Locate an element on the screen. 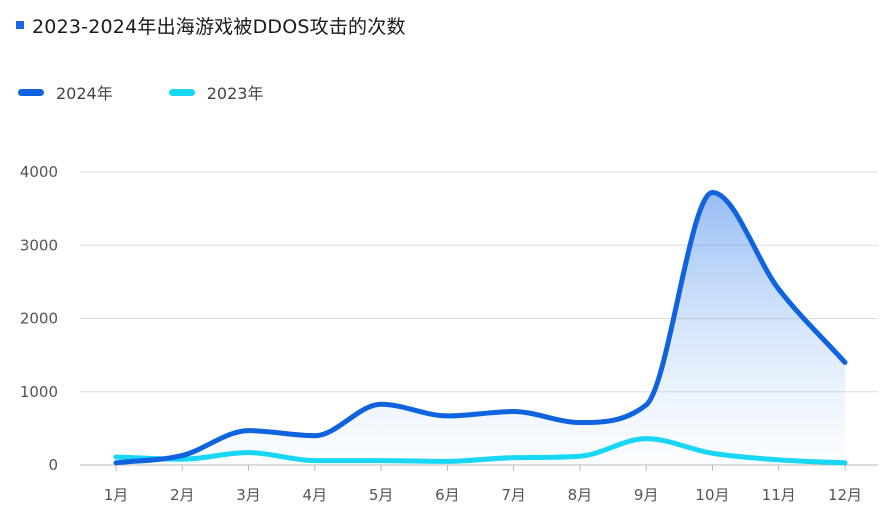  x-tick-label: 8月 is located at coordinates (580, 495).